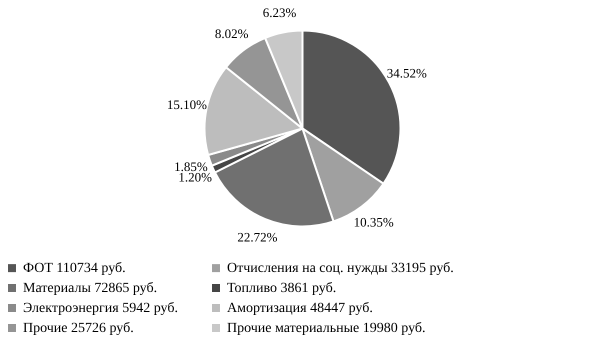  Describe the element at coordinates (326, 328) in the screenshot. I see `legend-label: Прочие материальные 19980 руб.` at that location.